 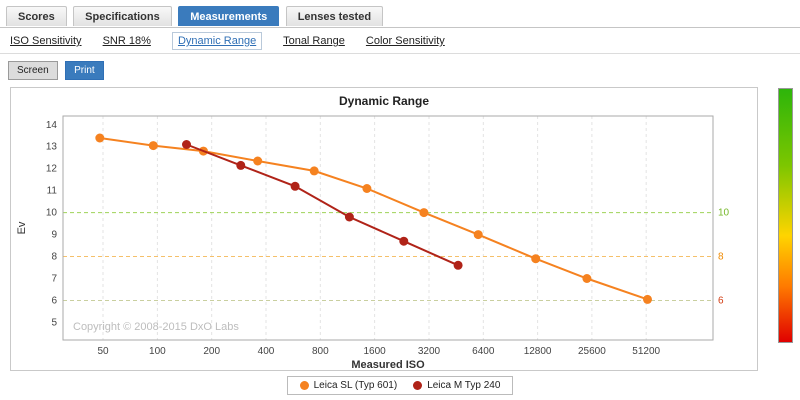 I want to click on svg-text: 14, so click(x=52, y=125).